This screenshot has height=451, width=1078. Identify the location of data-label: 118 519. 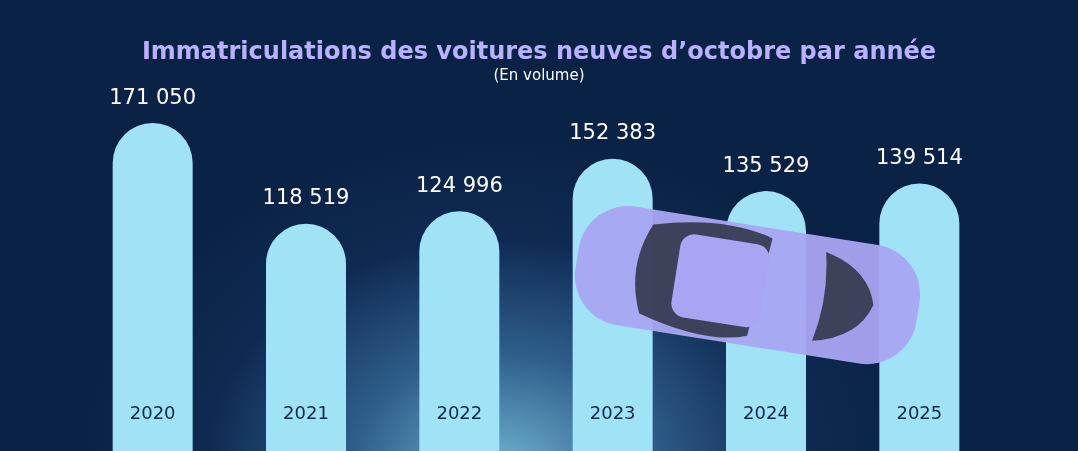
(306, 197).